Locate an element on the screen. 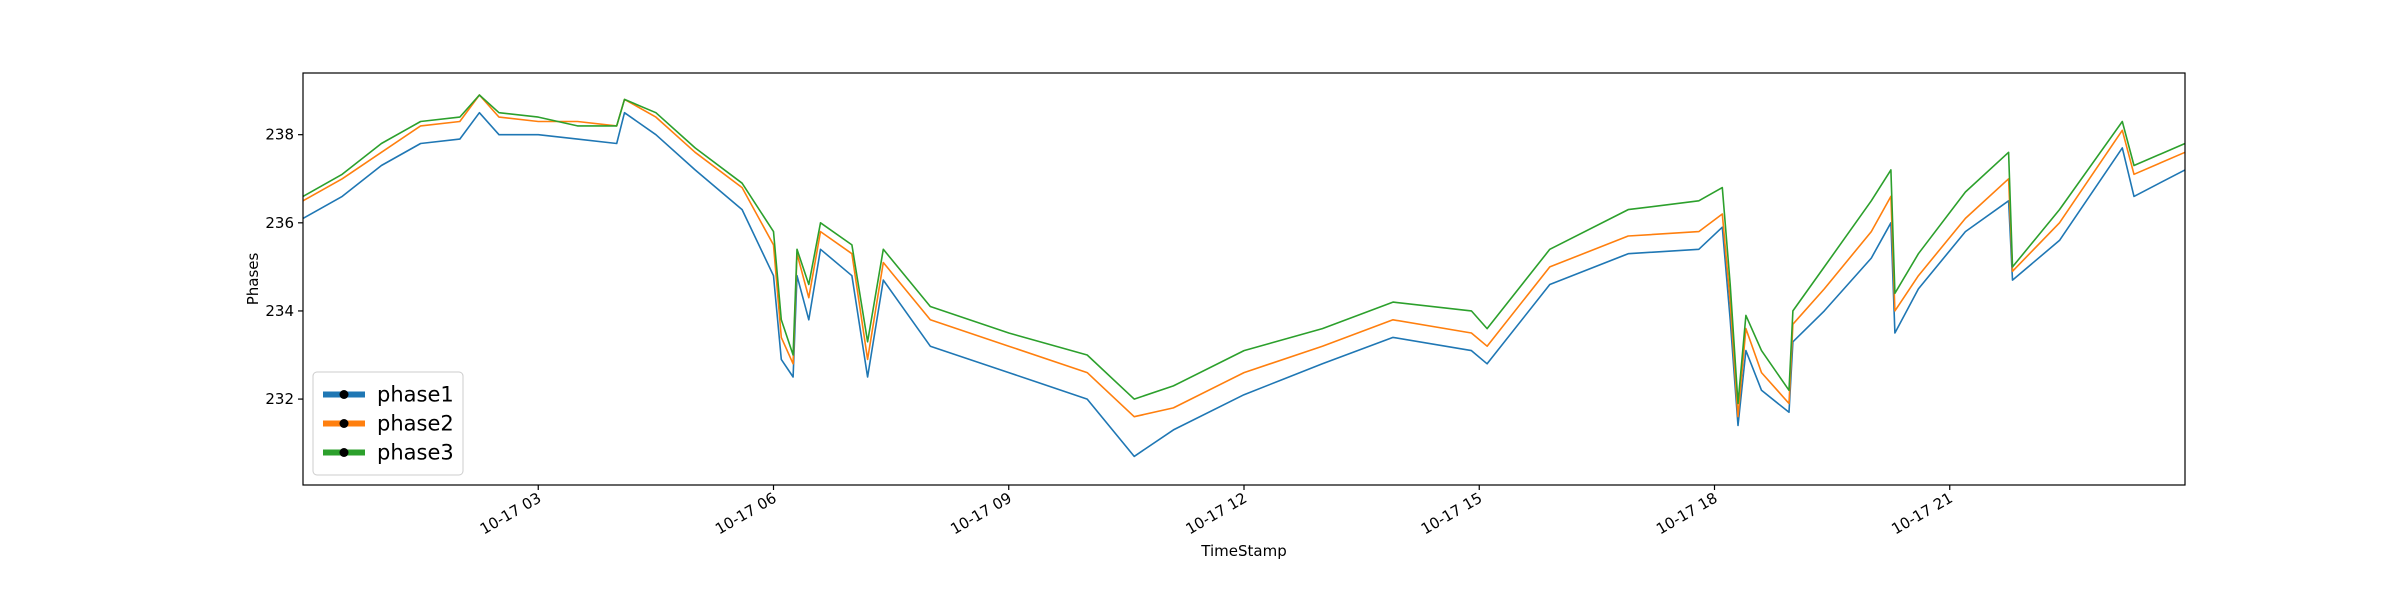 The width and height of the screenshot is (2400, 600). x-axis-label: TimeStamp is located at coordinates (1243, 551).